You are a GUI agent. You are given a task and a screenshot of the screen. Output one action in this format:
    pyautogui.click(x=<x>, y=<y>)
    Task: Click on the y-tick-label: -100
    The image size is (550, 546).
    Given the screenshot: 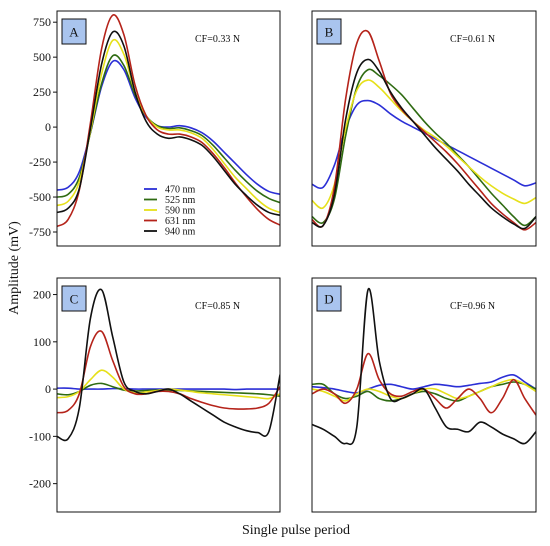 What is the action you would take?
    pyautogui.click(x=40, y=436)
    